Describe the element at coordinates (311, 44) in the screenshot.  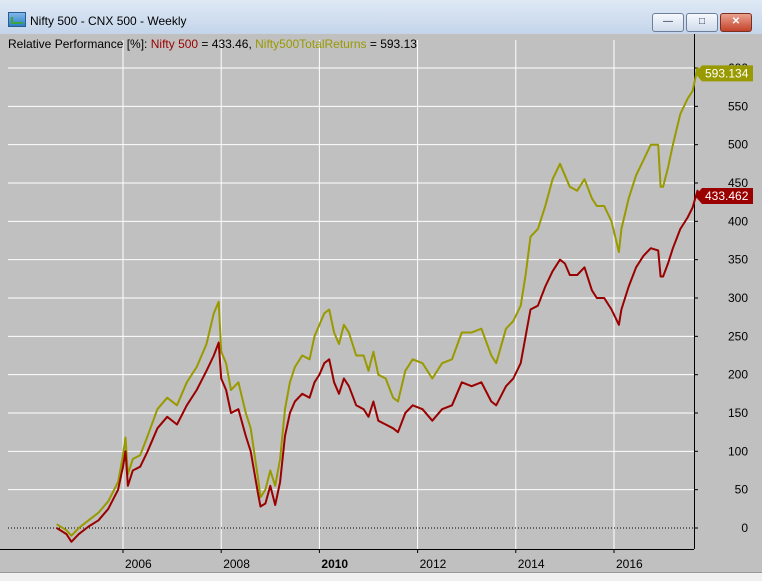
I see `legend-total-returns-label: Nifty500TotalReturns` at that location.